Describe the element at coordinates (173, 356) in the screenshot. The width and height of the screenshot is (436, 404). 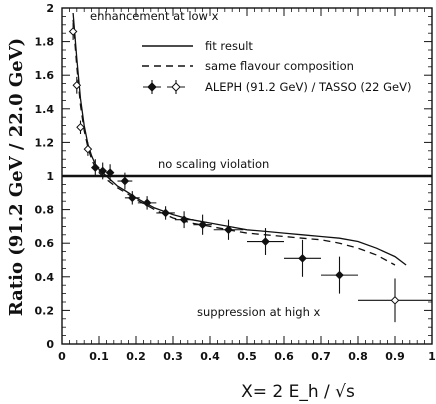
I see `x-tick-label: 0.3` at that location.